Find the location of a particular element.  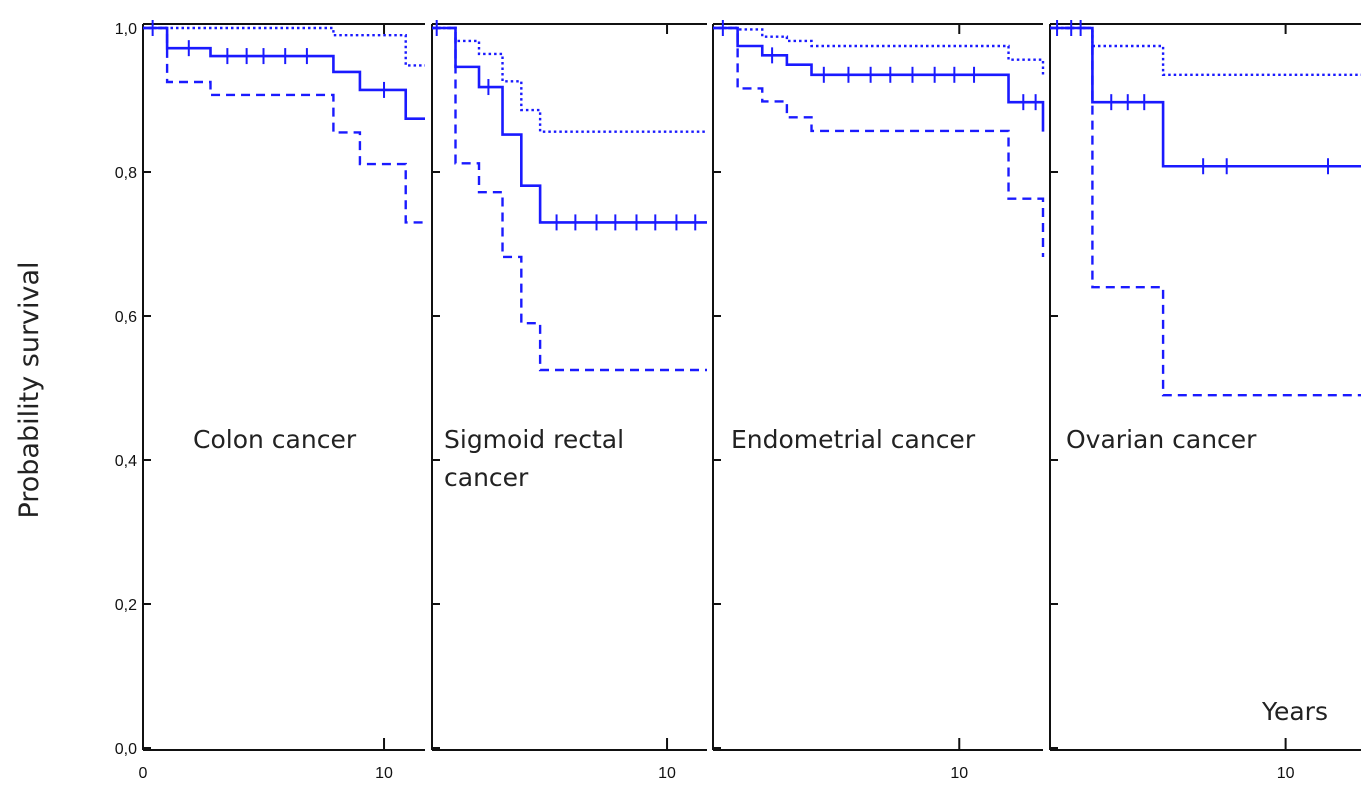

y-tick-label: 0,0 is located at coordinates (126, 749).